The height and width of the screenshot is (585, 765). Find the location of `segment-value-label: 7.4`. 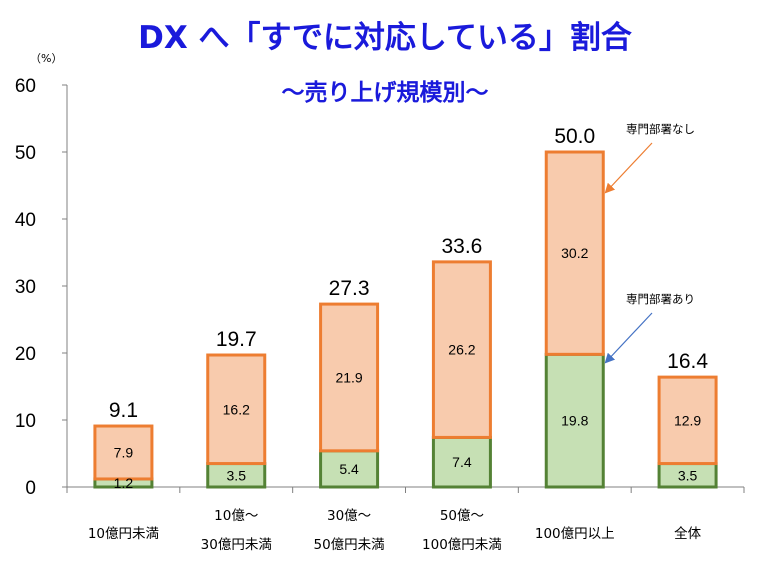

segment-value-label: 7.4 is located at coordinates (462, 462).